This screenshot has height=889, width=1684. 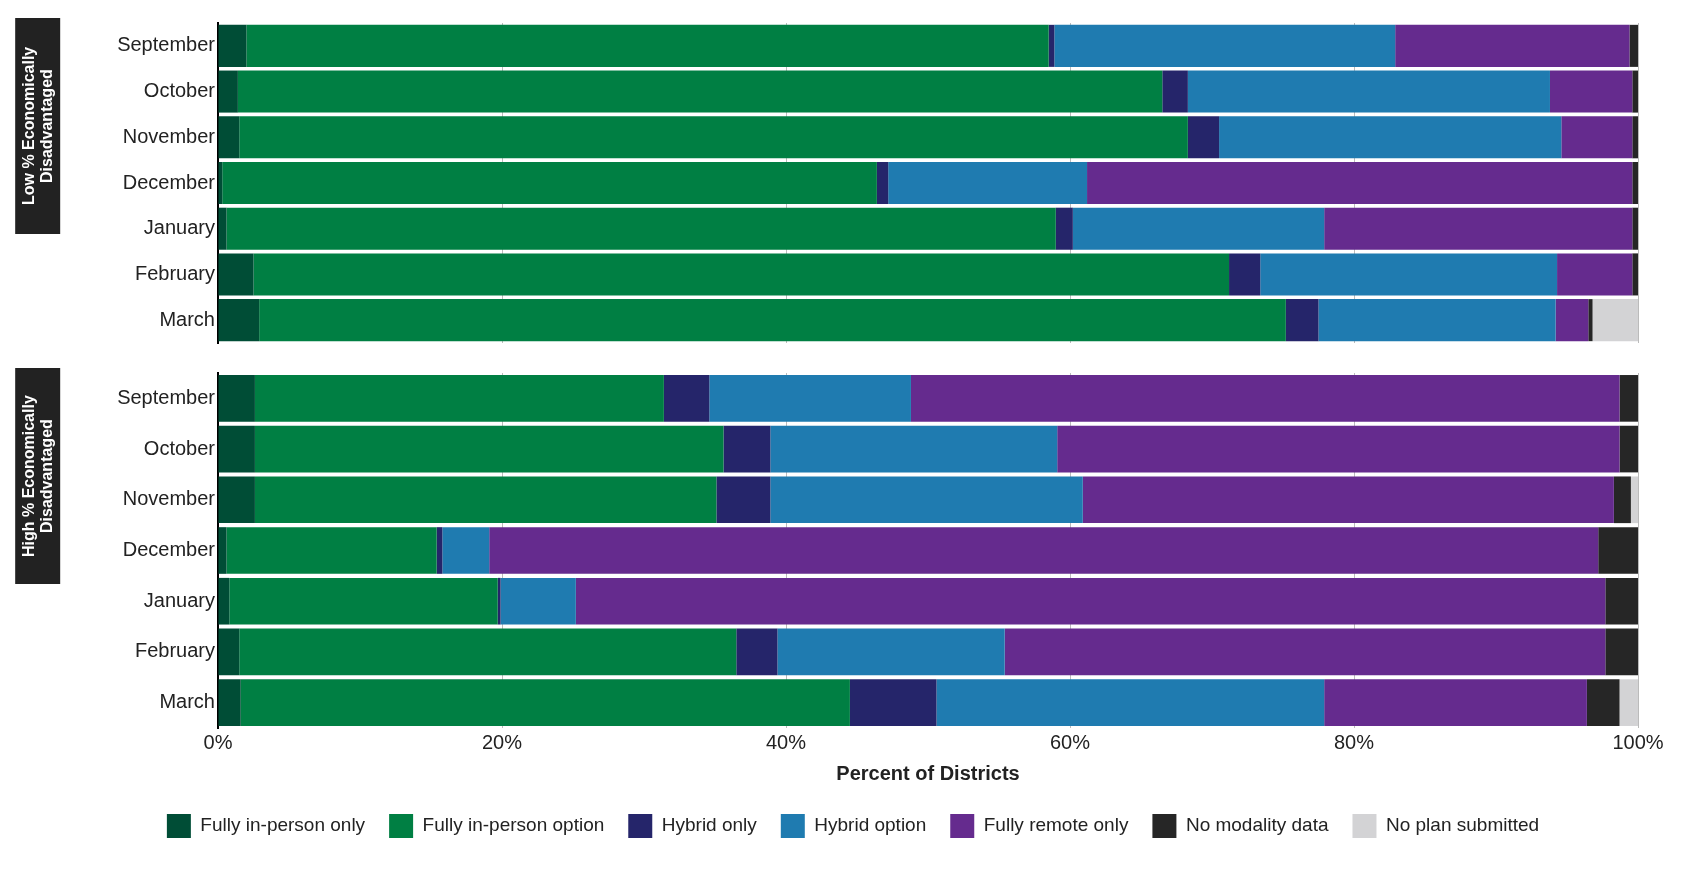 I want to click on legend-label: Hybrid only, so click(x=709, y=825).